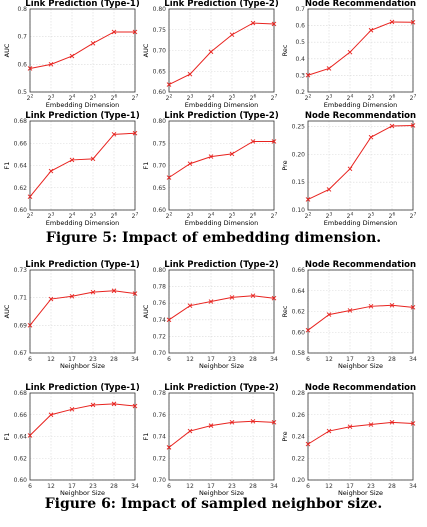 Image resolution: width=427 pixels, height=527 pixels. I want to click on x-tick-exponent: 3, so click(52, 215).